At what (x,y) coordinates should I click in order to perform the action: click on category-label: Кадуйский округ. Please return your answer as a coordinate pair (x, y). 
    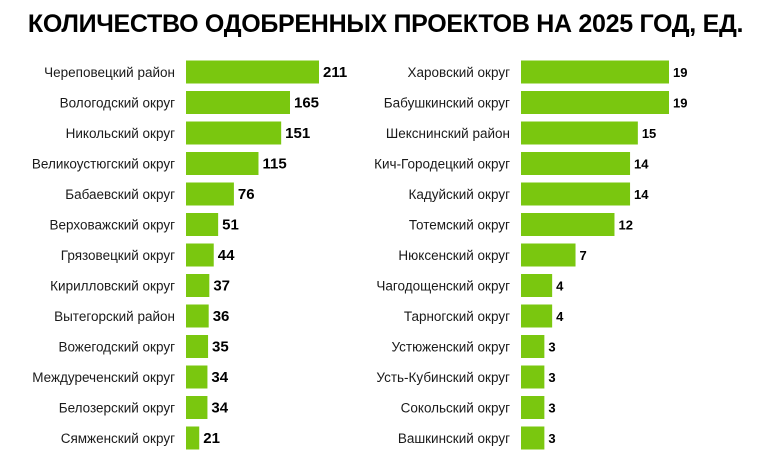
    Looking at the image, I should click on (460, 194).